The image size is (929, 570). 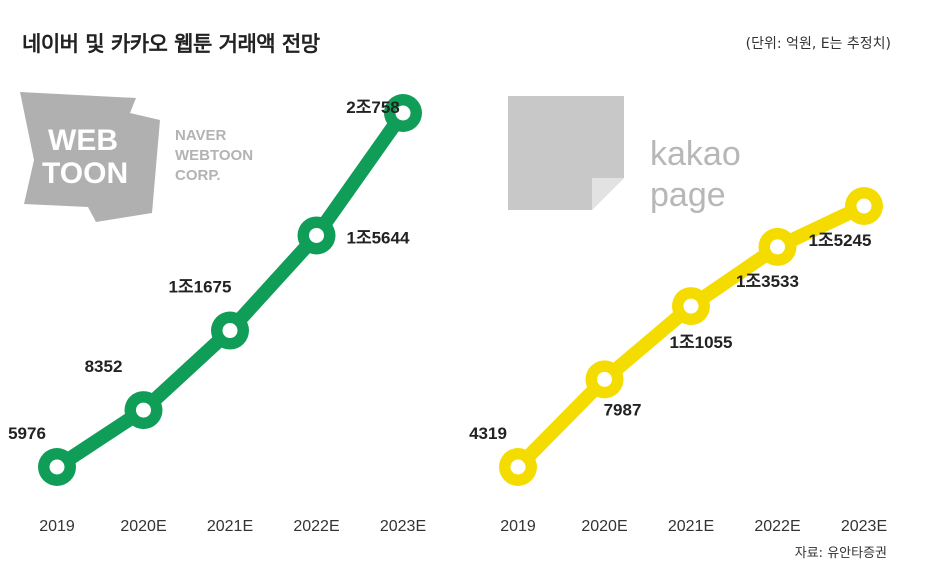 I want to click on kakao-line2: page, so click(x=688, y=195).